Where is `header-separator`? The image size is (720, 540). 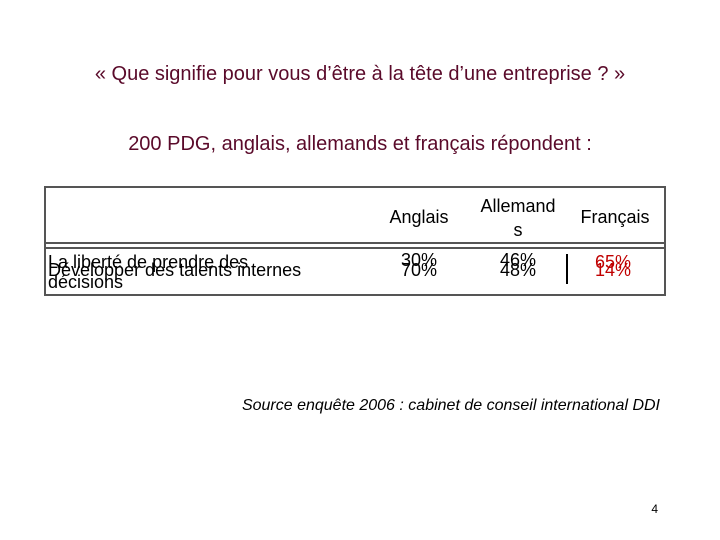 header-separator is located at coordinates (355, 243).